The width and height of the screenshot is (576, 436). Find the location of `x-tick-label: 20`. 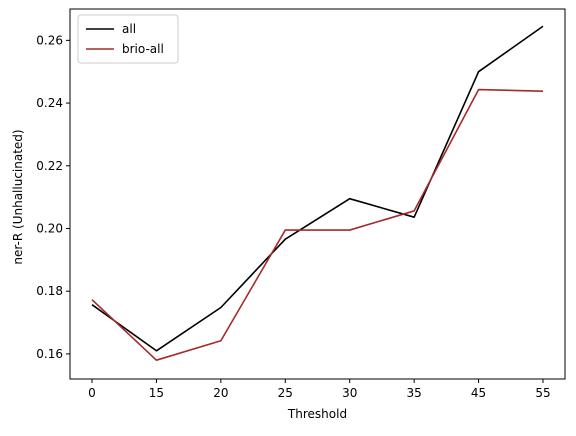

x-tick-label: 20 is located at coordinates (220, 393).